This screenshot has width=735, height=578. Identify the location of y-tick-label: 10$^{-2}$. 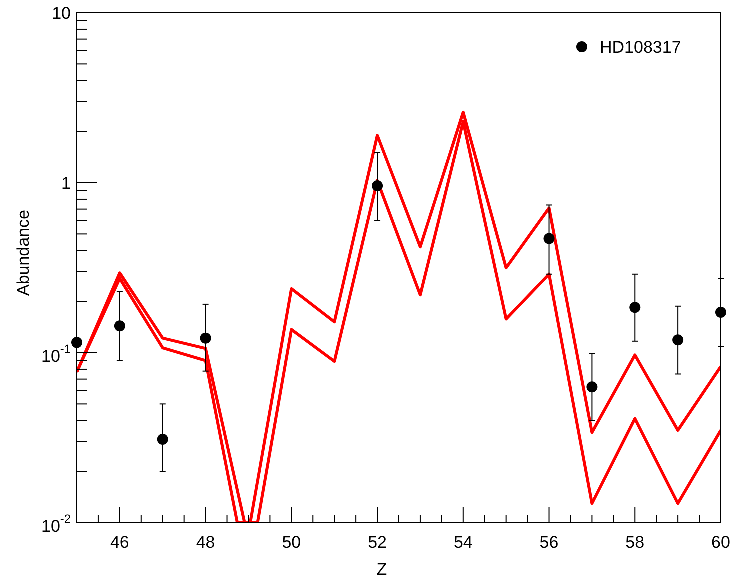
(57, 524).